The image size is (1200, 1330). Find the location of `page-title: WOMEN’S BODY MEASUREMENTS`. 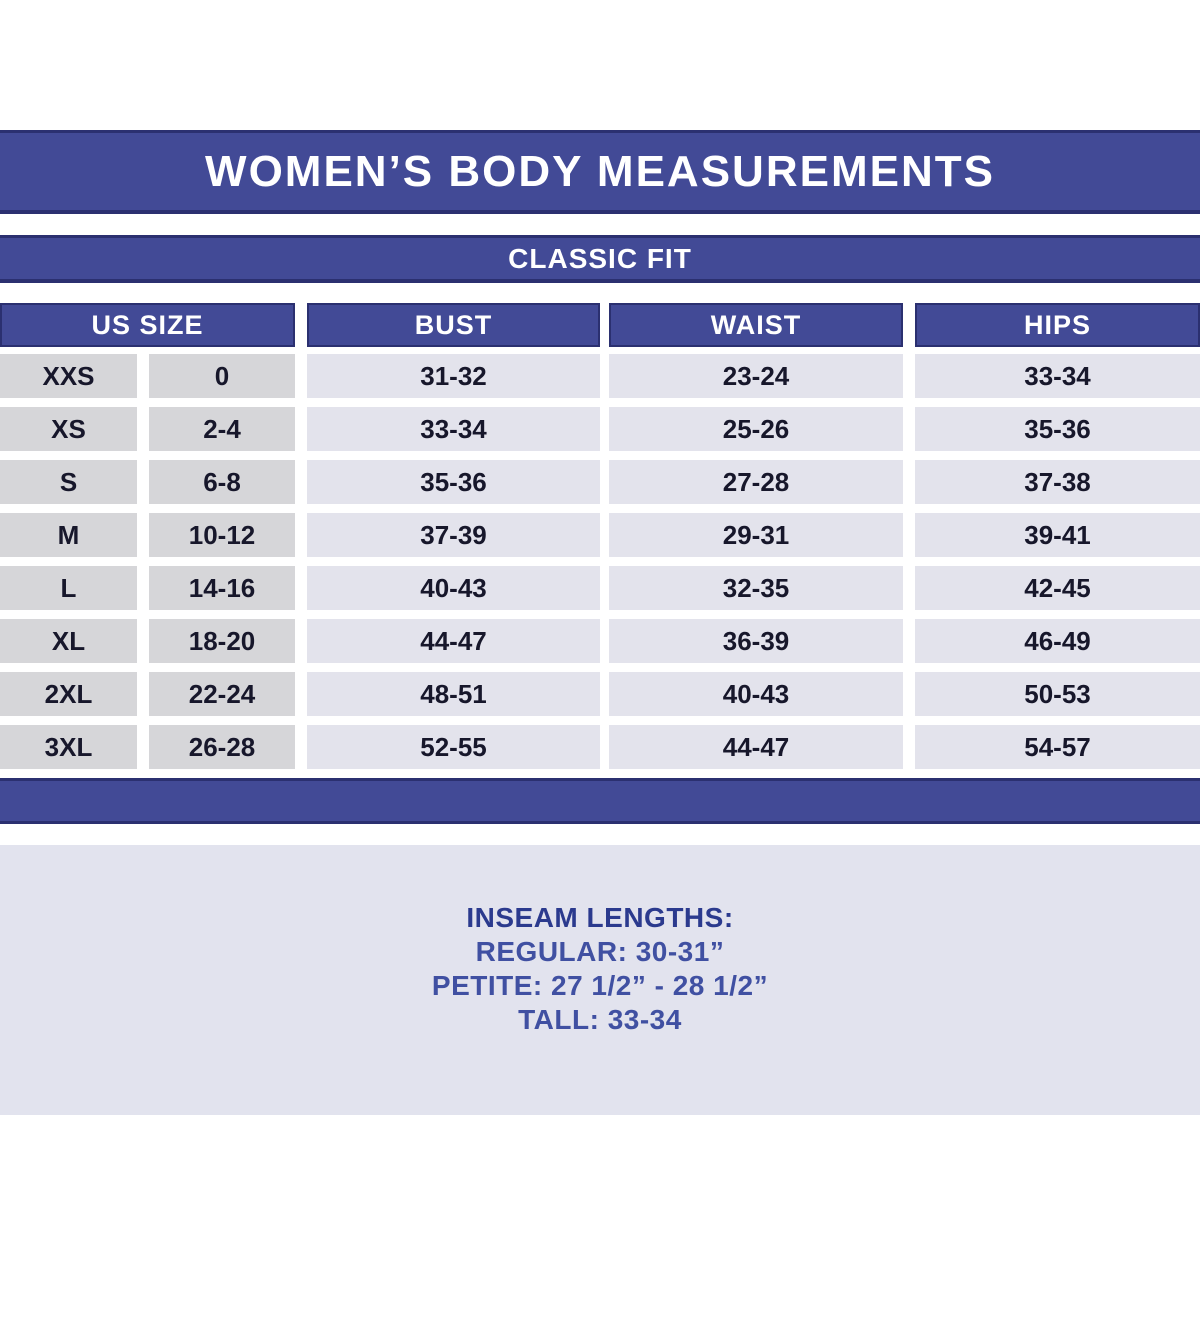

page-title: WOMEN’S BODY MEASUREMENTS is located at coordinates (600, 171).